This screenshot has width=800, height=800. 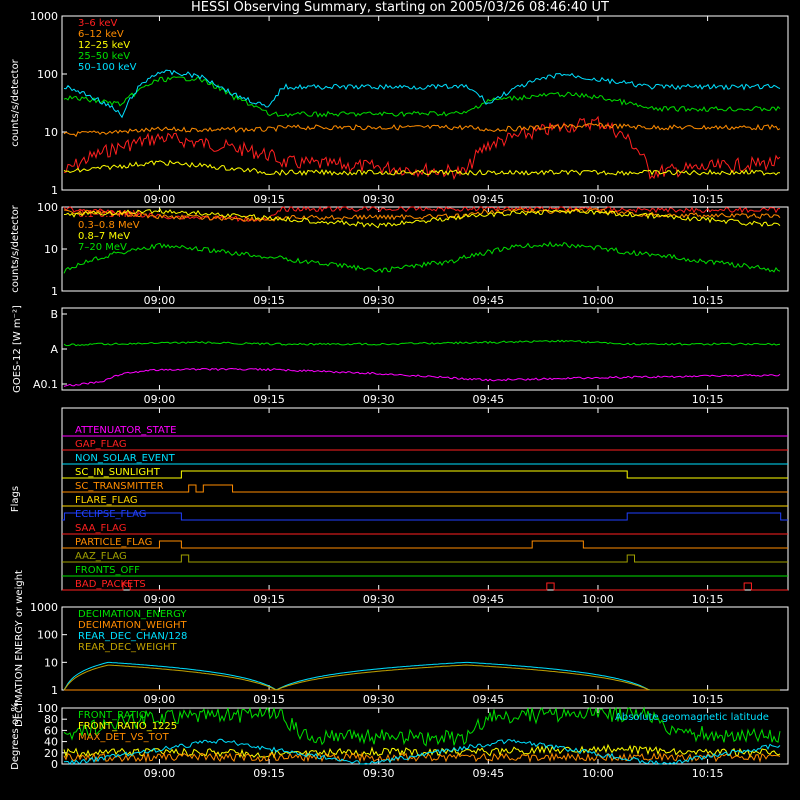 What do you see at coordinates (51, 742) in the screenshot?
I see `y-tick-label: 40` at bounding box center [51, 742].